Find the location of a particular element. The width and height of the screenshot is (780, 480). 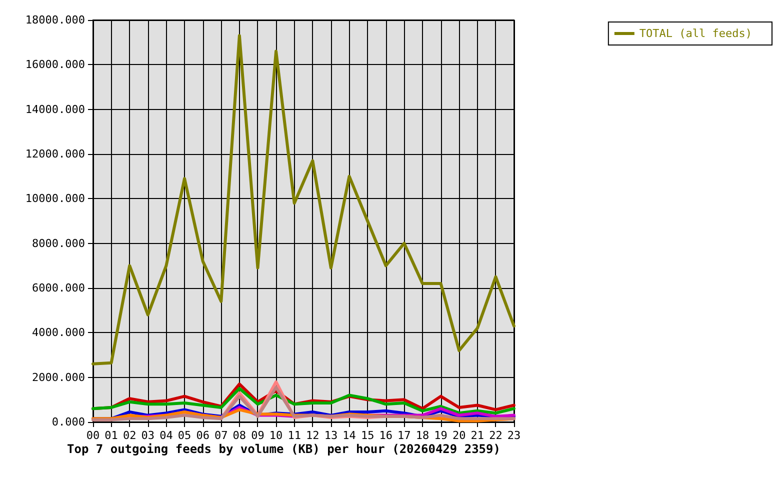

text: Top 7 outgoing feeds by volume (KB) per hour (20260429 2359) is located at coordinates (283, 449).